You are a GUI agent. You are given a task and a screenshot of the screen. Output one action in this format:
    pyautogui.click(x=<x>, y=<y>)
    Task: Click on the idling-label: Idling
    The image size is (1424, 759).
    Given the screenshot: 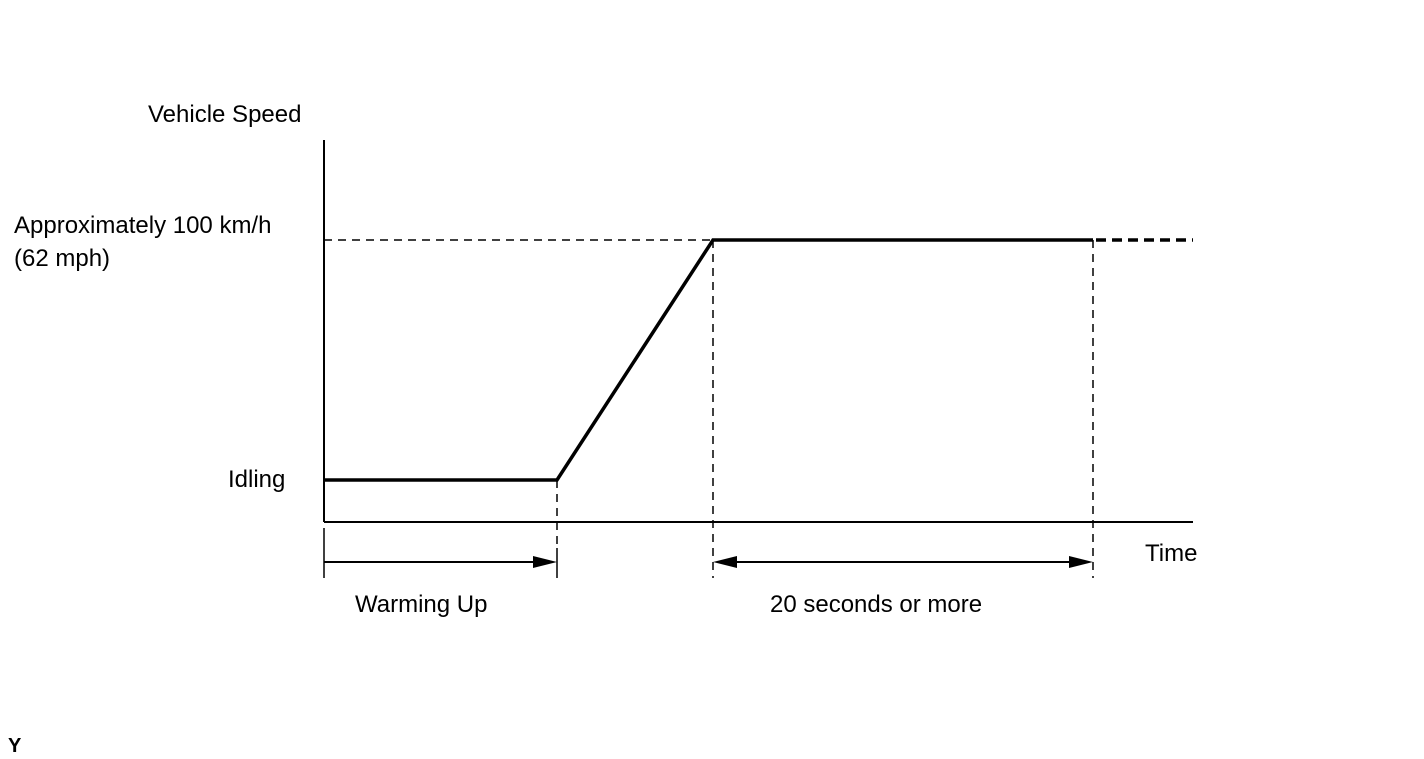 What is the action you would take?
    pyautogui.click(x=256, y=479)
    